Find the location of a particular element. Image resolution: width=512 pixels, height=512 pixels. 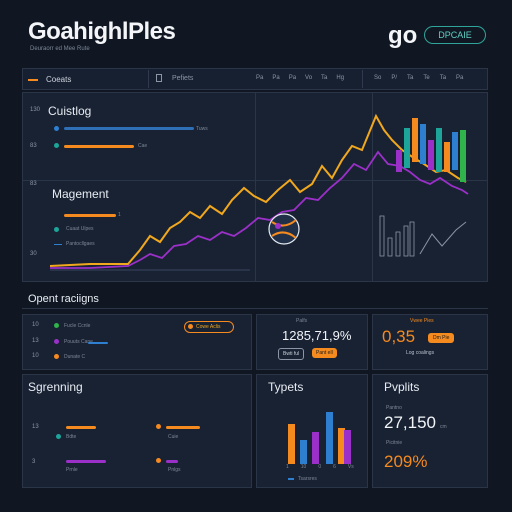

orange-value: 0,35 is located at coordinates (399, 336).